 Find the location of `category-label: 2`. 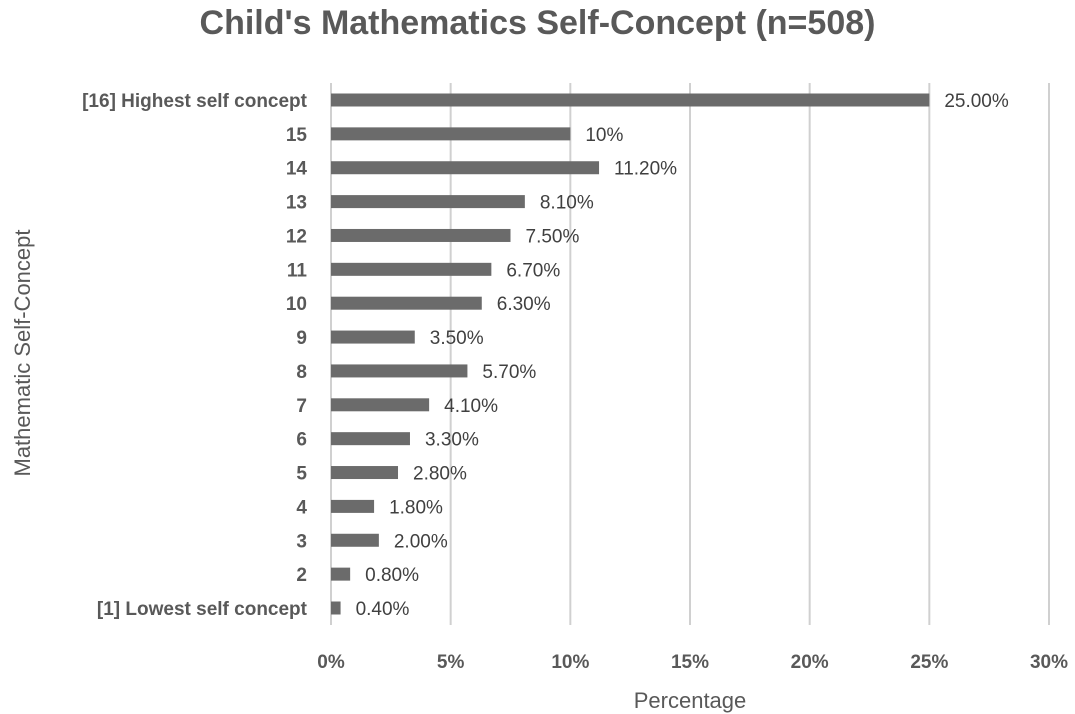

category-label: 2 is located at coordinates (301, 575).